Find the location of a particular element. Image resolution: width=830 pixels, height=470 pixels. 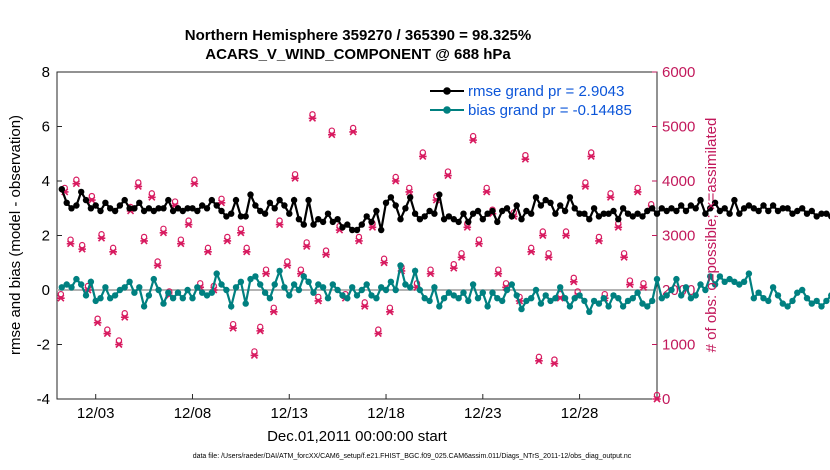

legend-rmse-marker is located at coordinates (447, 91).